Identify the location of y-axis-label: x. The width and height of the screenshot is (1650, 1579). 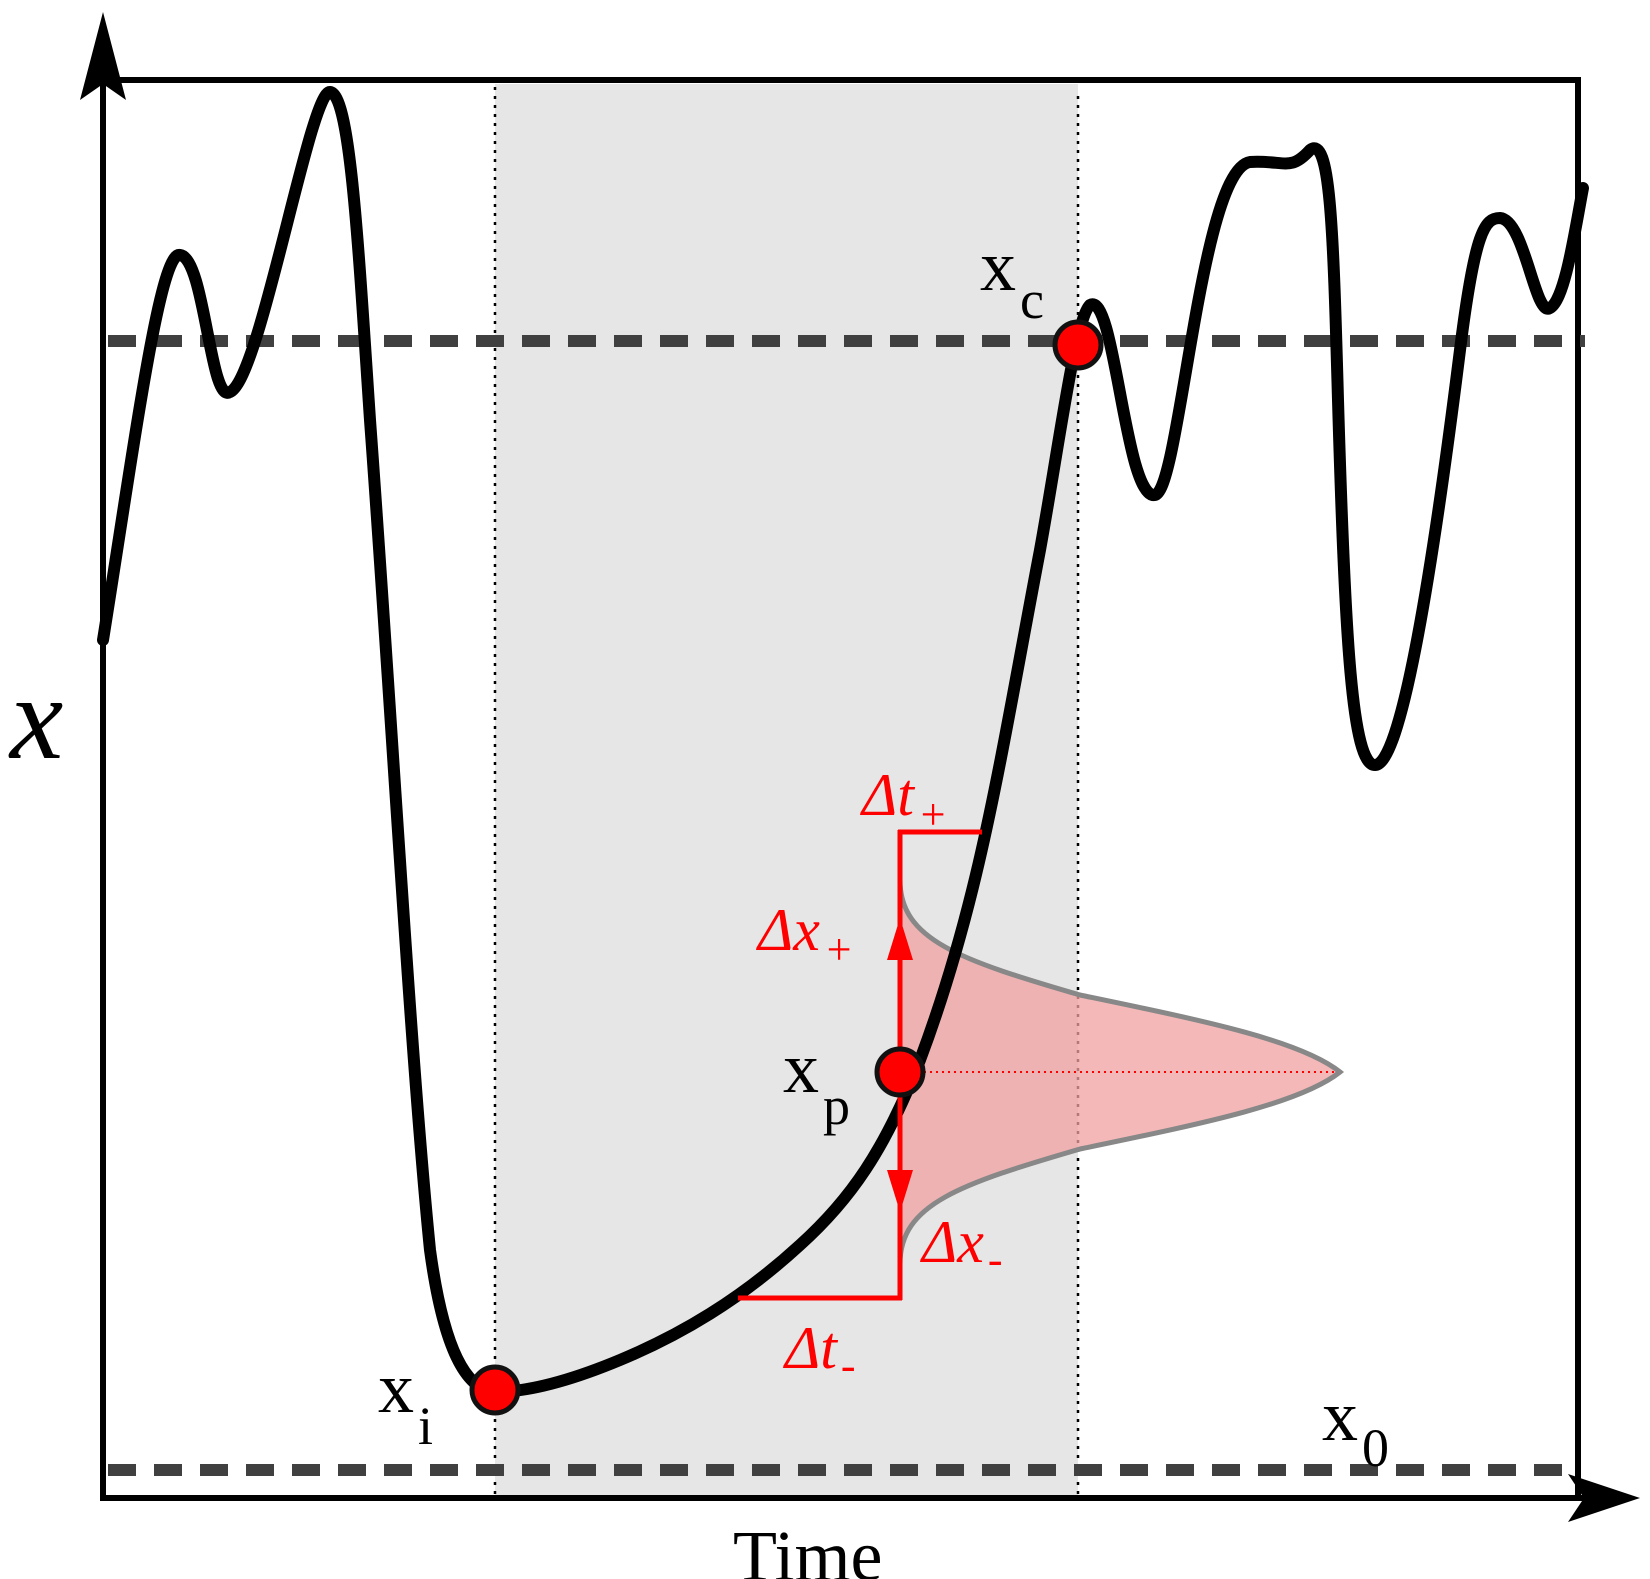
(35, 717).